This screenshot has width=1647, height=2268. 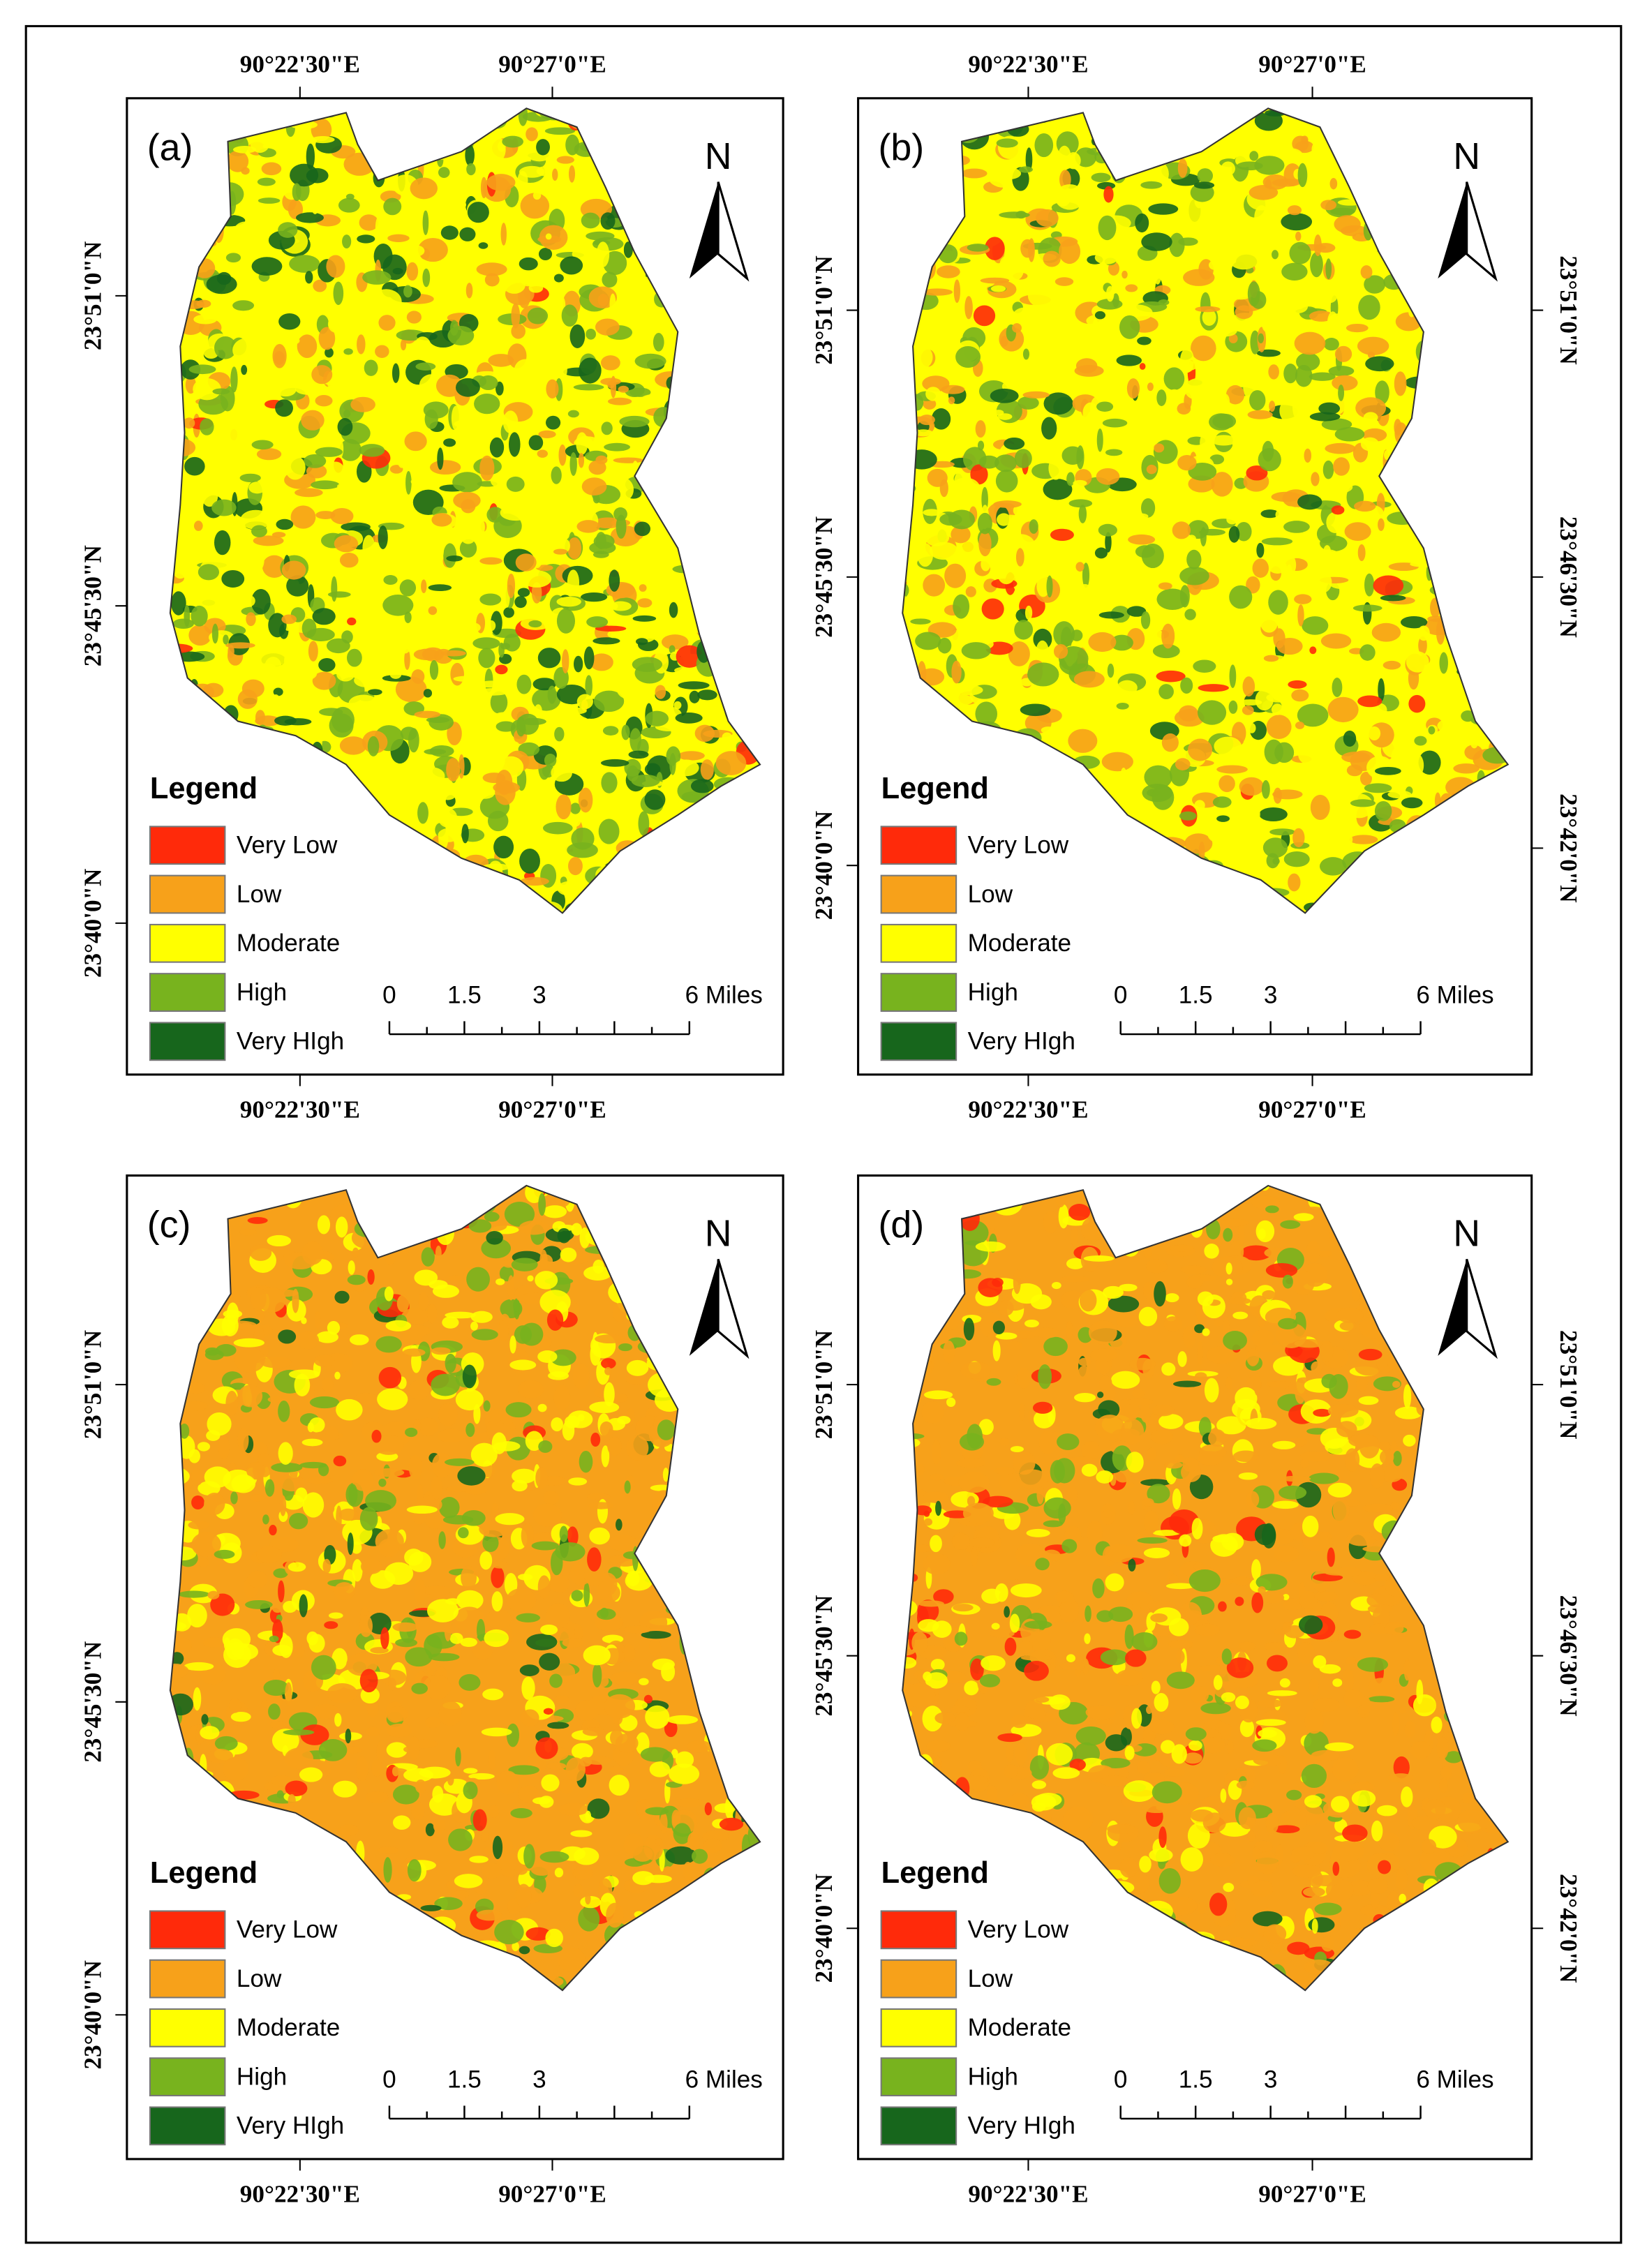 What do you see at coordinates (990, 894) in the screenshot?
I see `legend-label: Low` at bounding box center [990, 894].